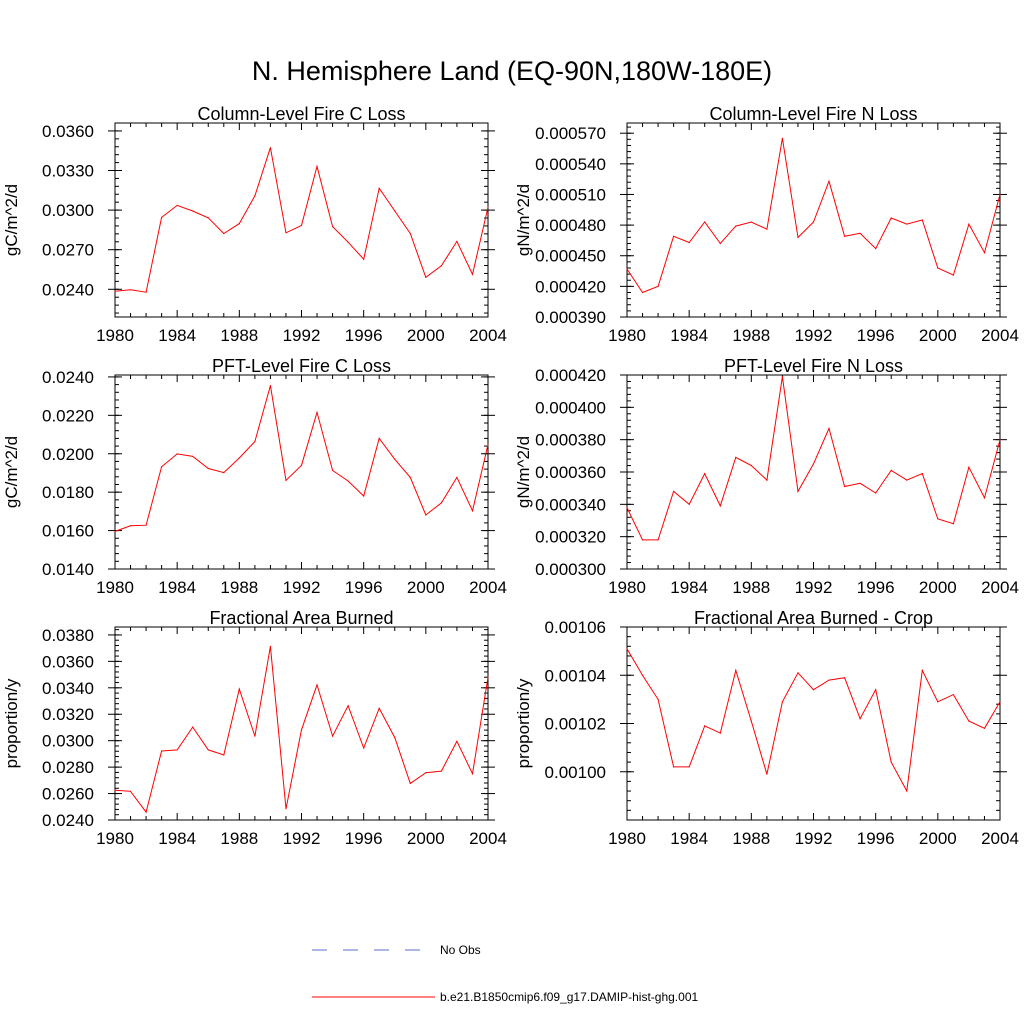  I want to click on panel-title: PFT-Level Fire N Loss, so click(813, 366).